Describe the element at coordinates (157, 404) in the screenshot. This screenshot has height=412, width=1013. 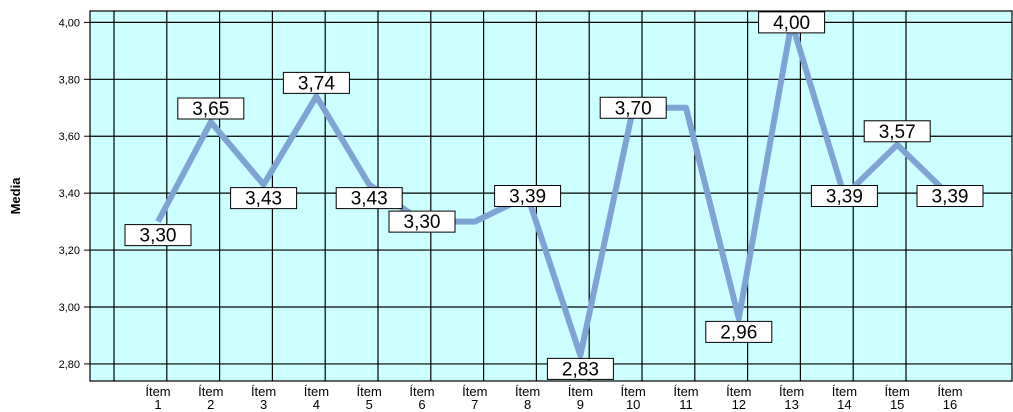
I see `x-tick-label-number: 1` at that location.